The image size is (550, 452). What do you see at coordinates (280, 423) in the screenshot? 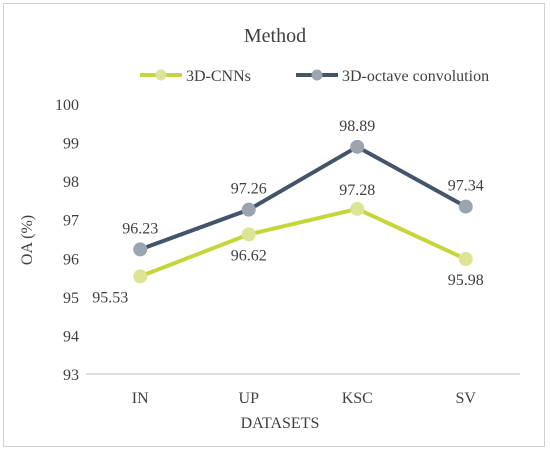
I see `x-axis-label: DATASETS` at bounding box center [280, 423].